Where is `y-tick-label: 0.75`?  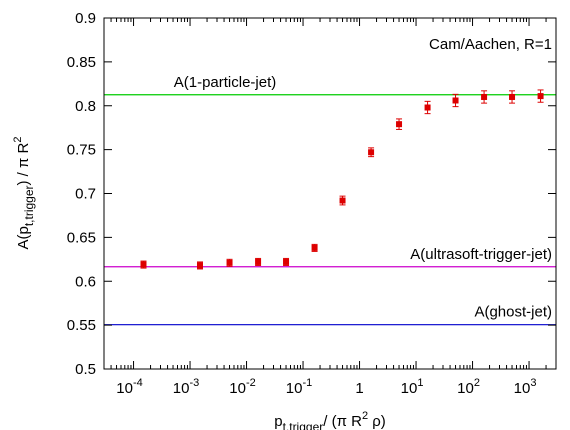 y-tick-label: 0.75 is located at coordinates (81, 150).